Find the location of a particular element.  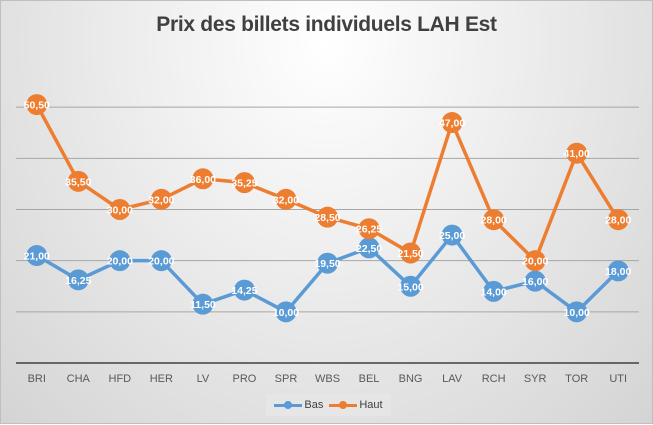

data-label-haut: 50,50 is located at coordinates (37, 106).